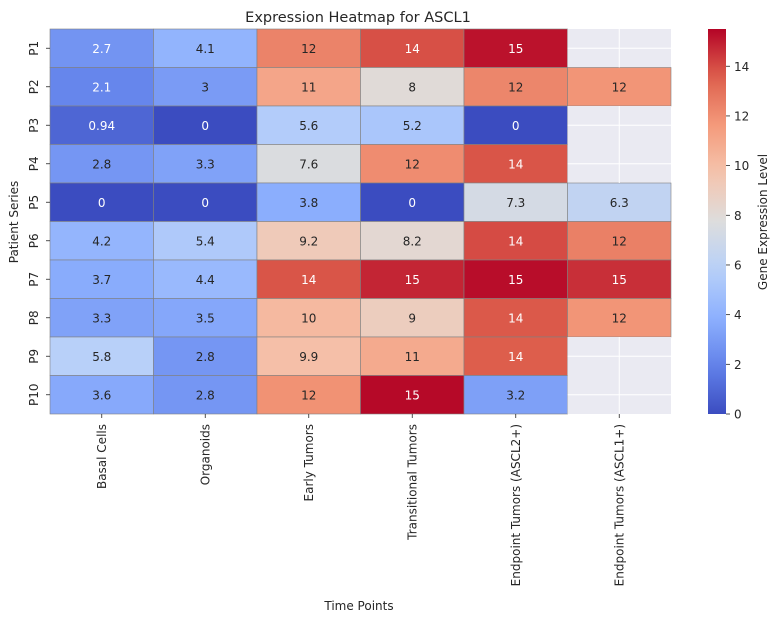  I want to click on colorbar-tick-label: 4, so click(738, 315).